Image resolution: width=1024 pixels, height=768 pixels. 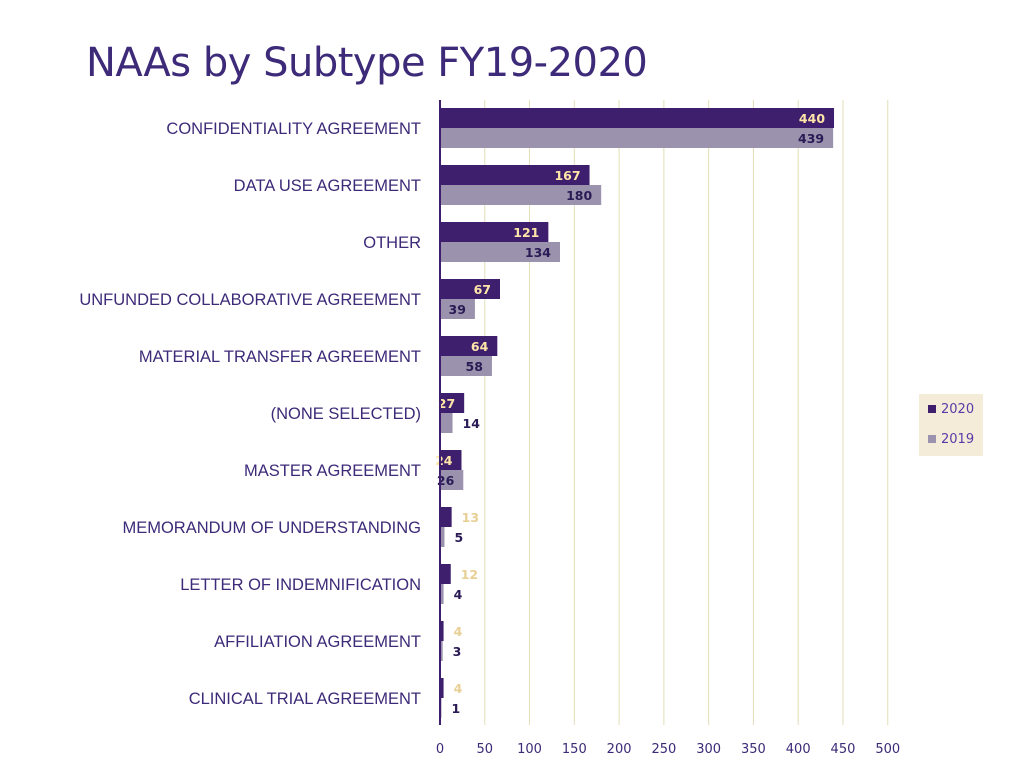 I want to click on legend-swatch-2020, so click(x=932, y=409).